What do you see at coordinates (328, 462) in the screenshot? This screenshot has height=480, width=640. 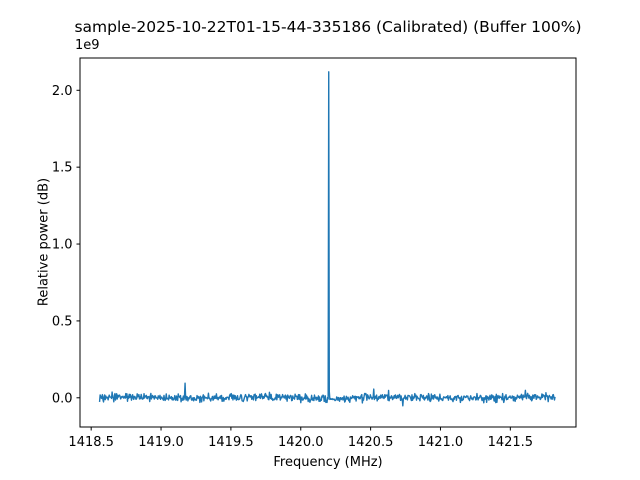 I see `x-axis-label: Frequency (MHz)` at bounding box center [328, 462].